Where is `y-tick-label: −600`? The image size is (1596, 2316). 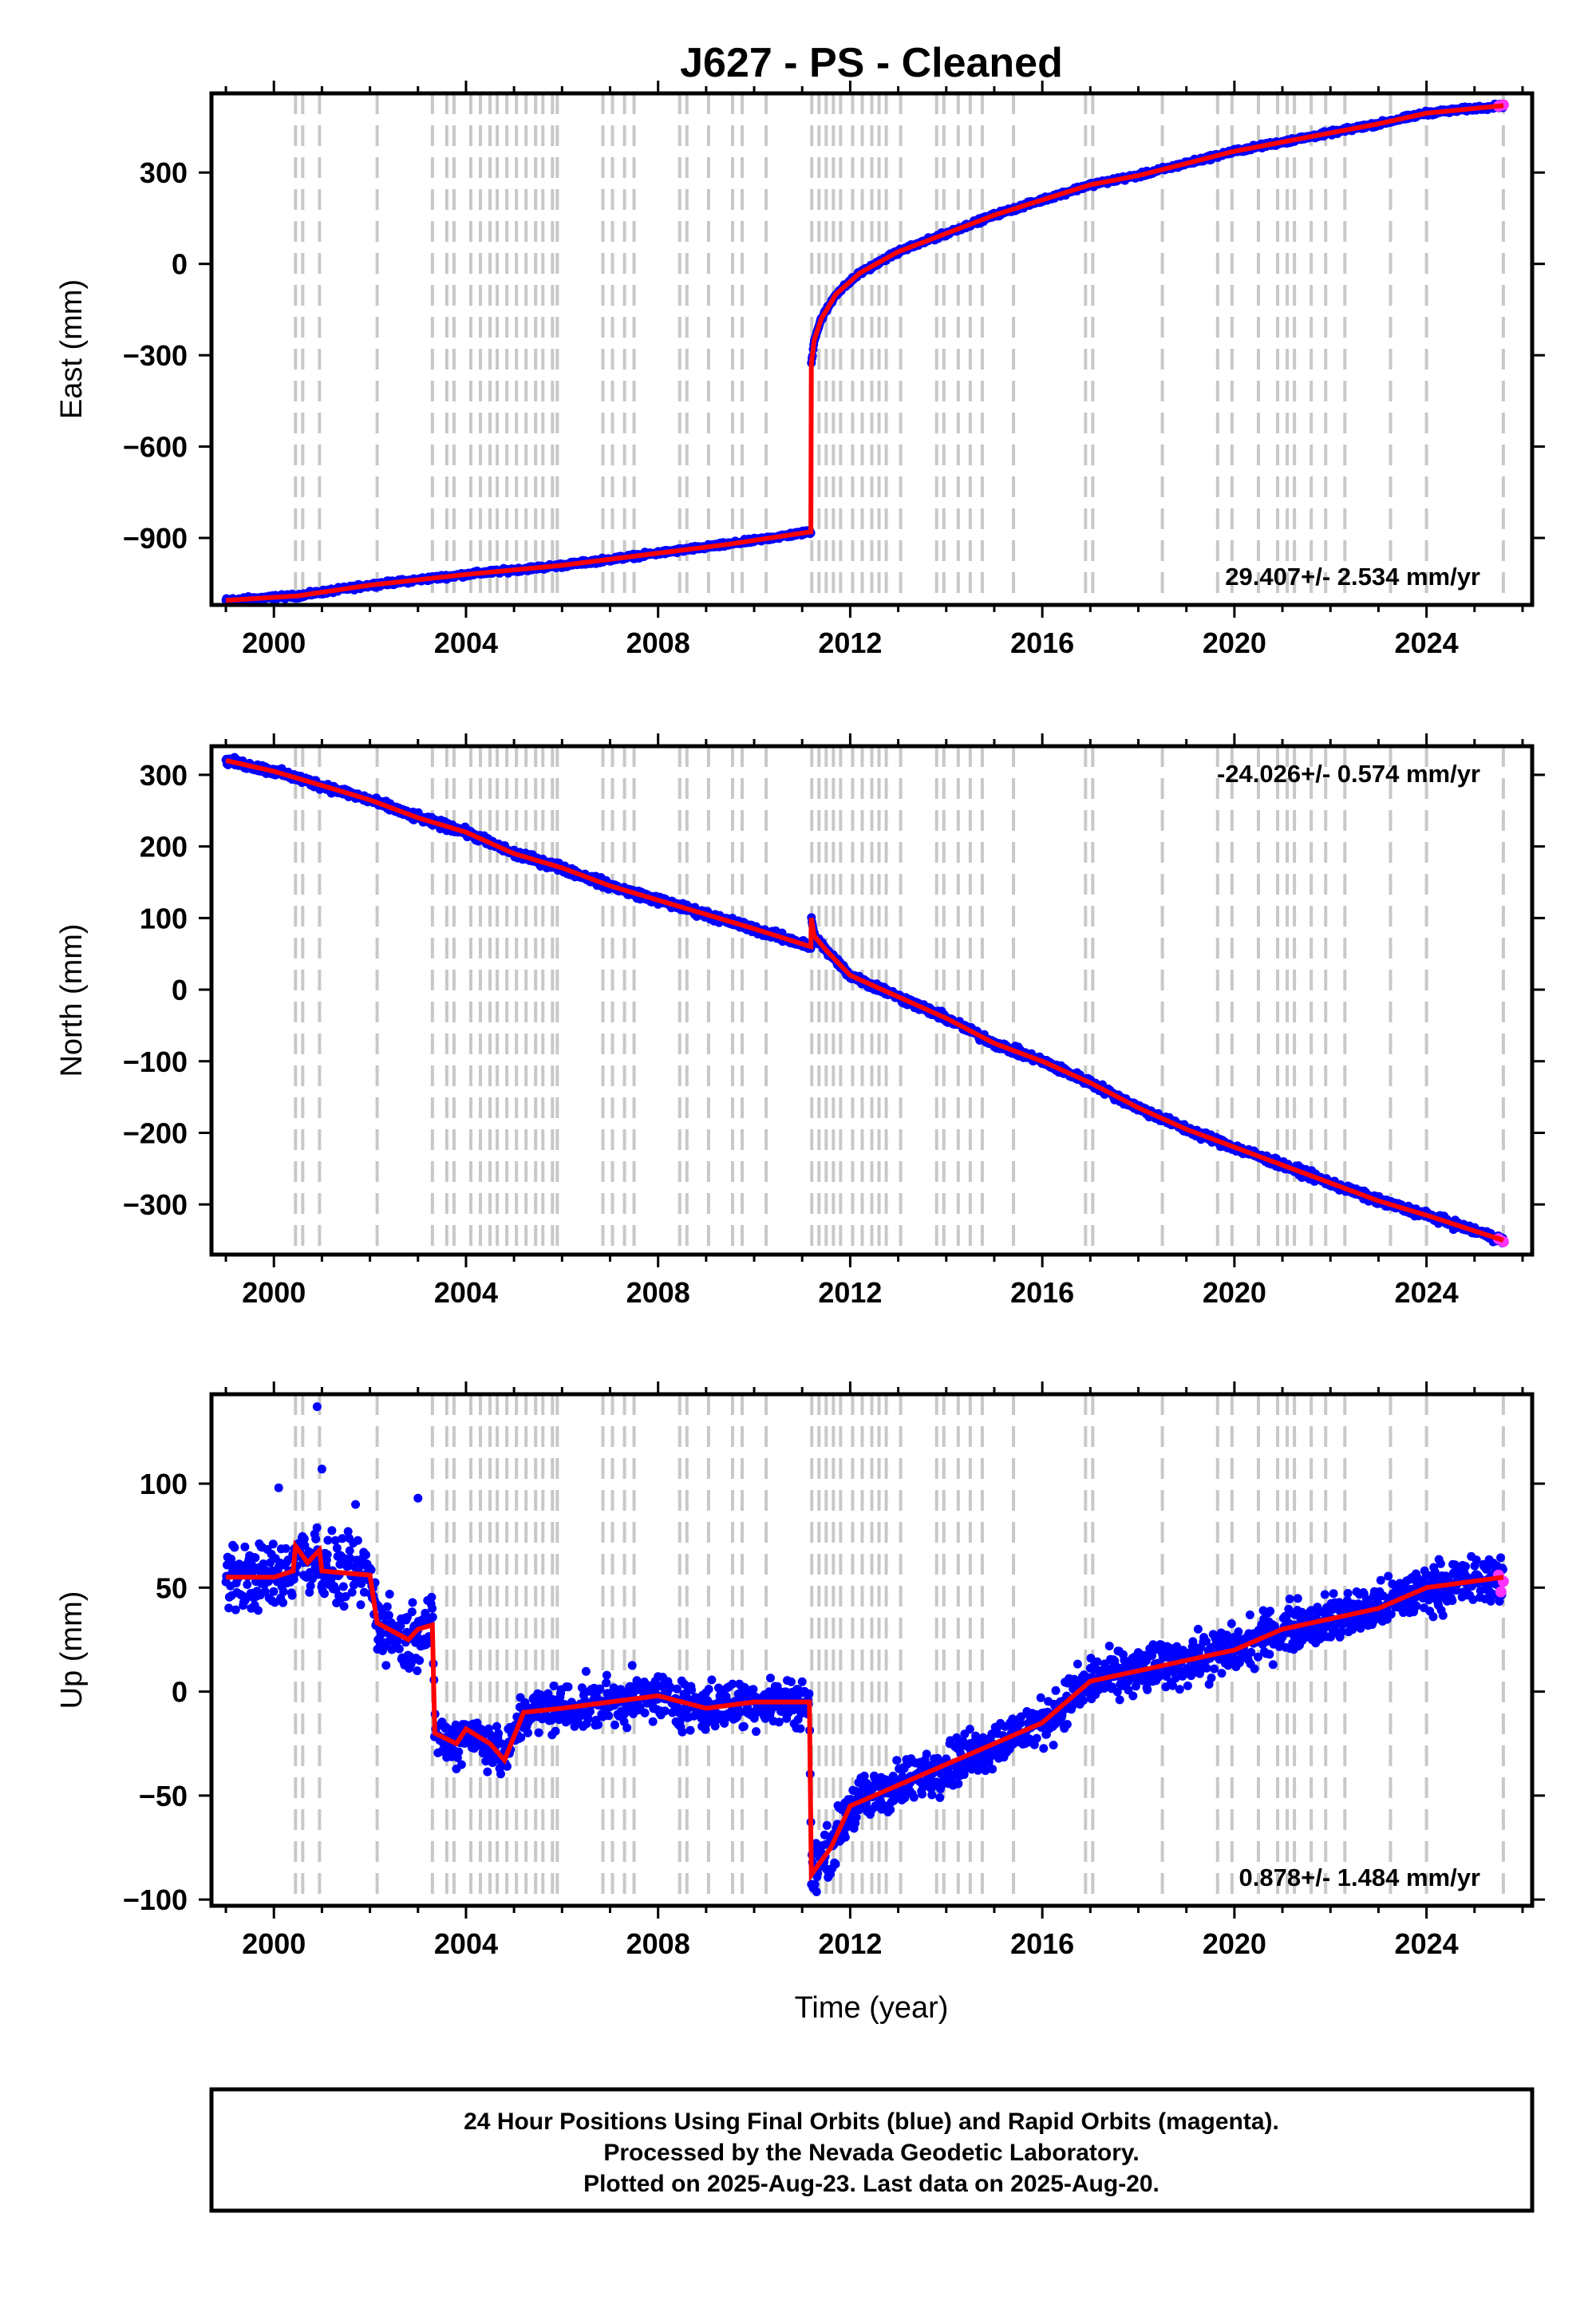 y-tick-label: −600 is located at coordinates (155, 448).